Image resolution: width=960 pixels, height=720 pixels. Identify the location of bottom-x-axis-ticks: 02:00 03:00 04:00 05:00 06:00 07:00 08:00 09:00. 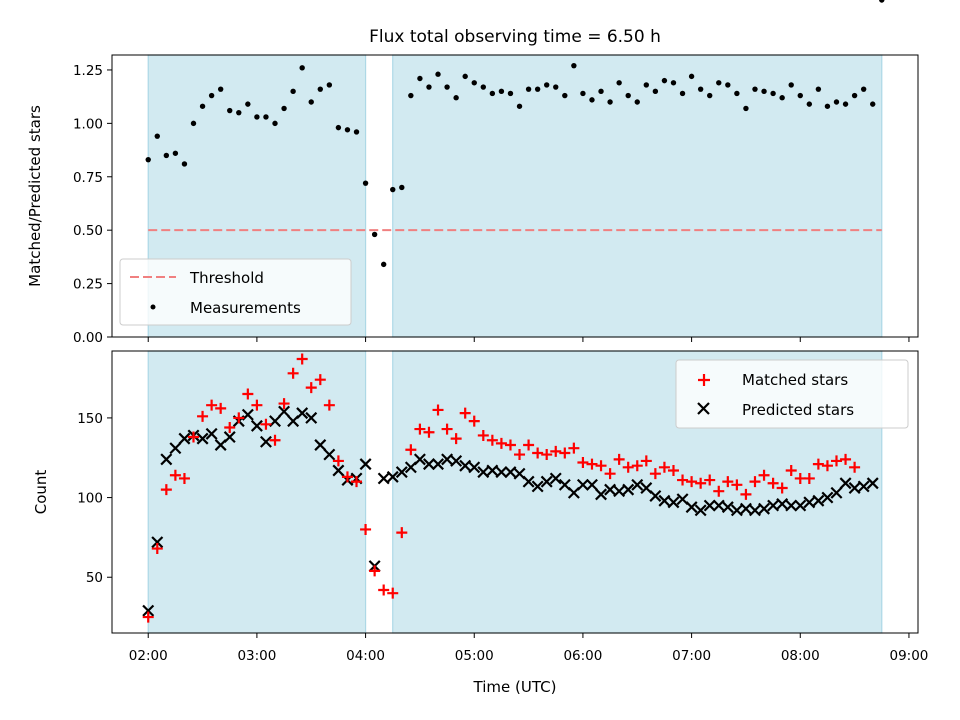
(528, 648).